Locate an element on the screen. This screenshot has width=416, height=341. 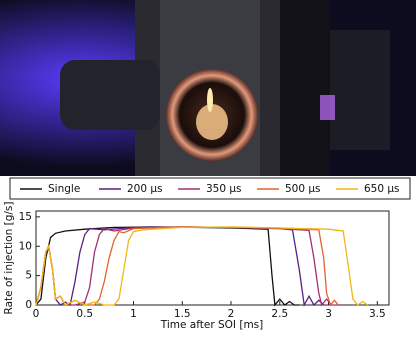
x-tick-label: 0.5 is located at coordinates (84, 314).